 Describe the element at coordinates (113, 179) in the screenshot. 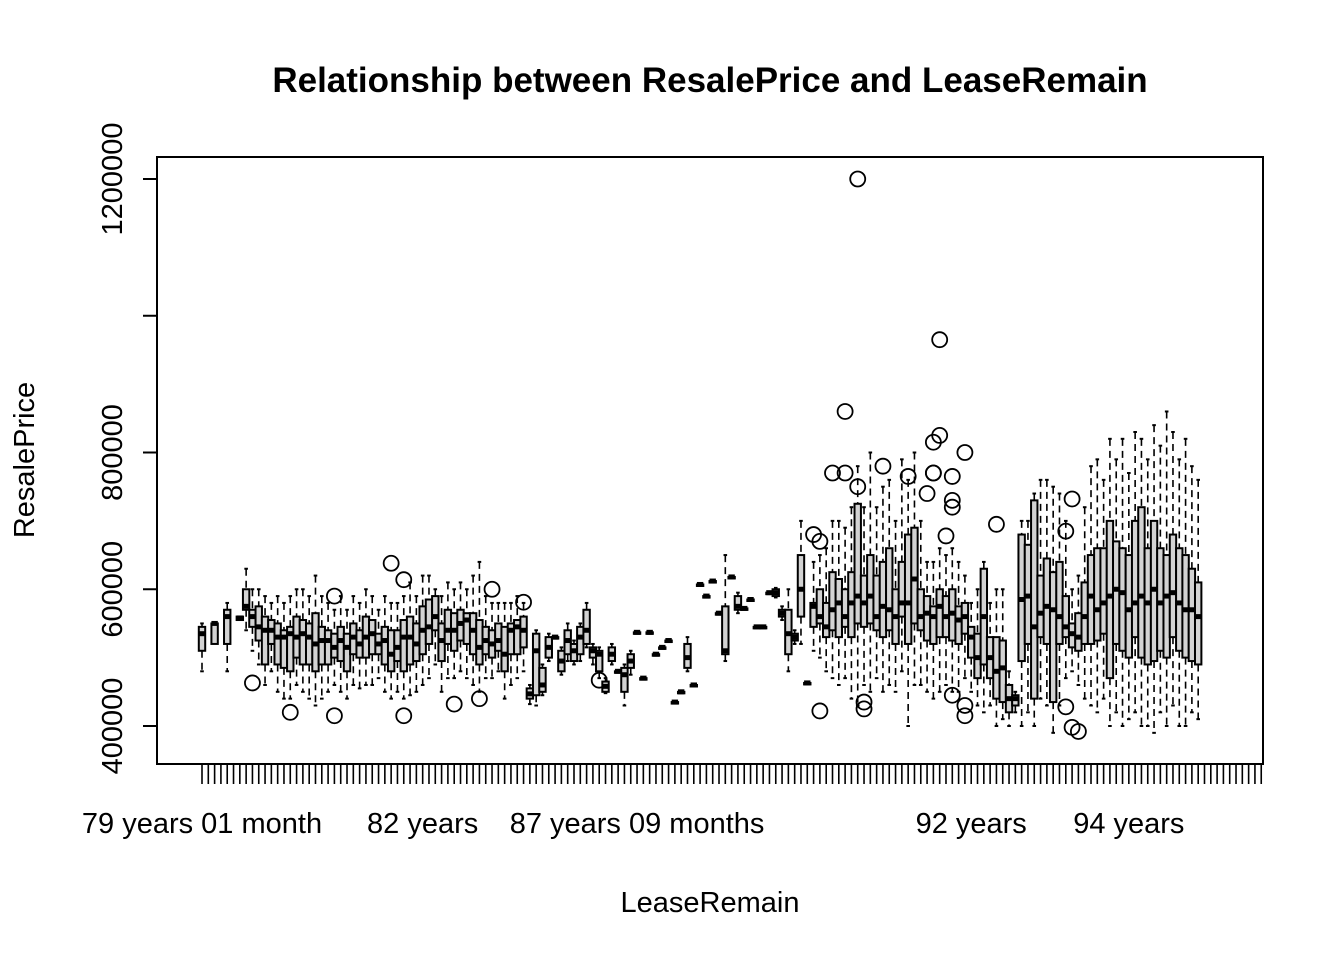

I see `y-tick-label: 1200000` at that location.